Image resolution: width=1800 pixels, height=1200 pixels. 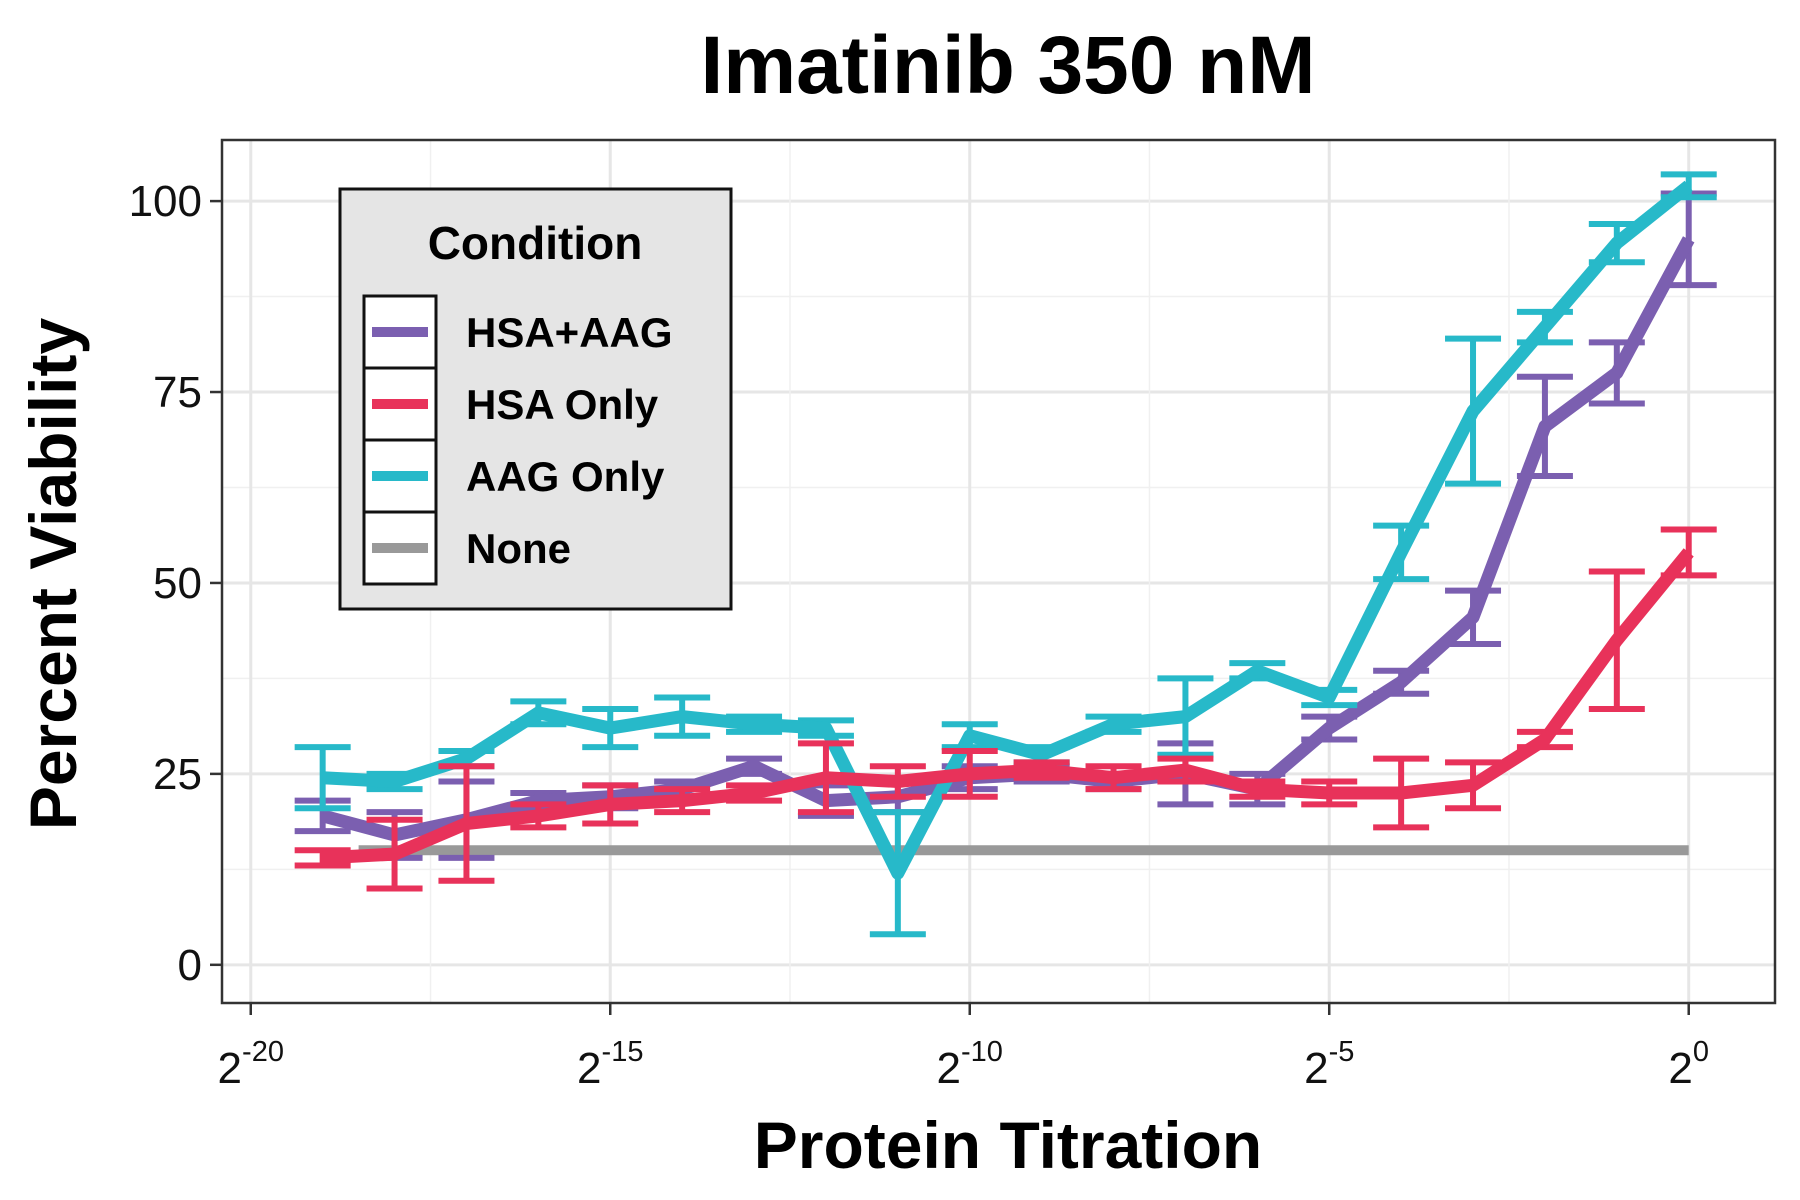 What do you see at coordinates (53, 574) in the screenshot?
I see `y-axis-title: Percent Viability` at bounding box center [53, 574].